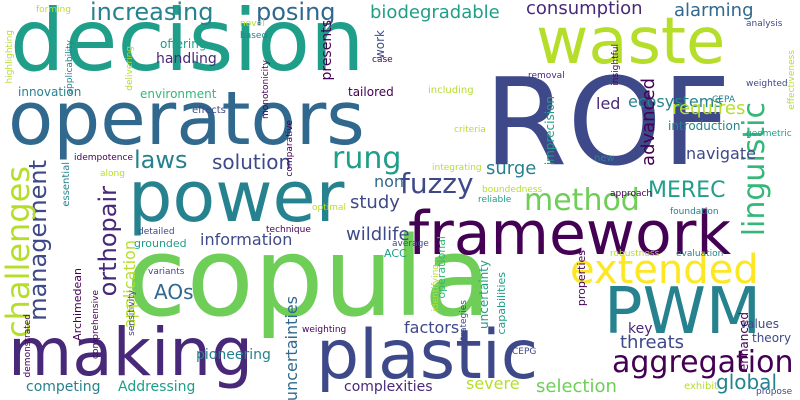  Describe the element at coordinates (570, 234) in the screenshot. I see `word-framework: framework` at that location.